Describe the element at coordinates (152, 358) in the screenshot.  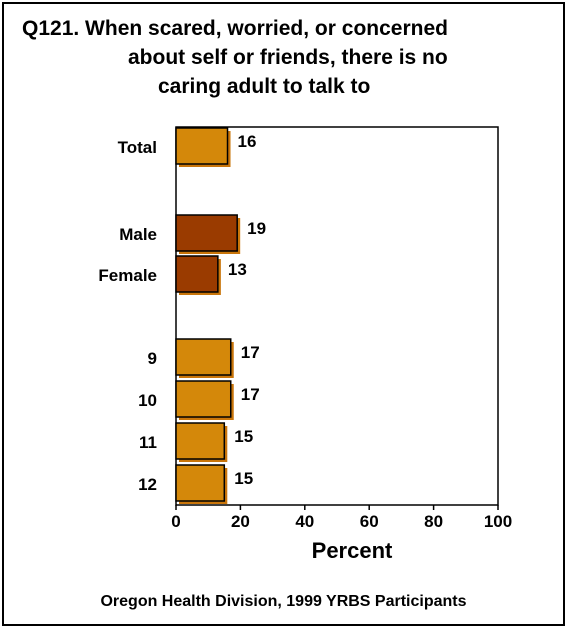
I see `category-label-9: 9` at that location.